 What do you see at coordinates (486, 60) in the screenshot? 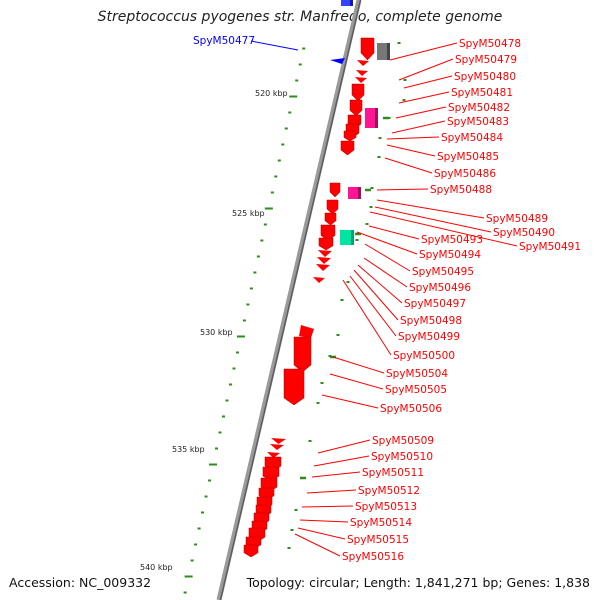
I see `gene-label-spym50479: SpyM50479` at bounding box center [486, 60].